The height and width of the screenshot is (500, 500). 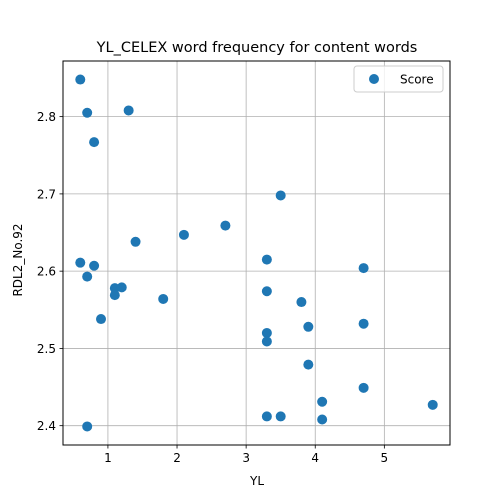 What do you see at coordinates (315, 458) in the screenshot?
I see `x-tick-label: 4` at bounding box center [315, 458].